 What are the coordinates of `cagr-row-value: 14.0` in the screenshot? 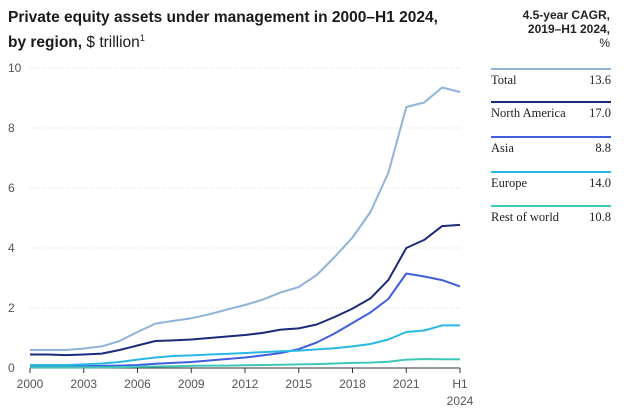 It's located at (600, 183).